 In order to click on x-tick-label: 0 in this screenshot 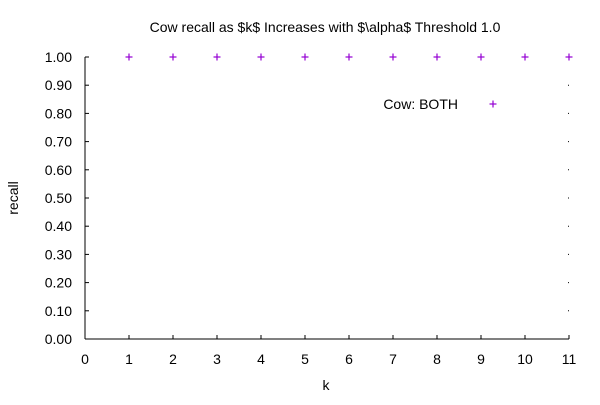, I will do `click(85, 359)`.